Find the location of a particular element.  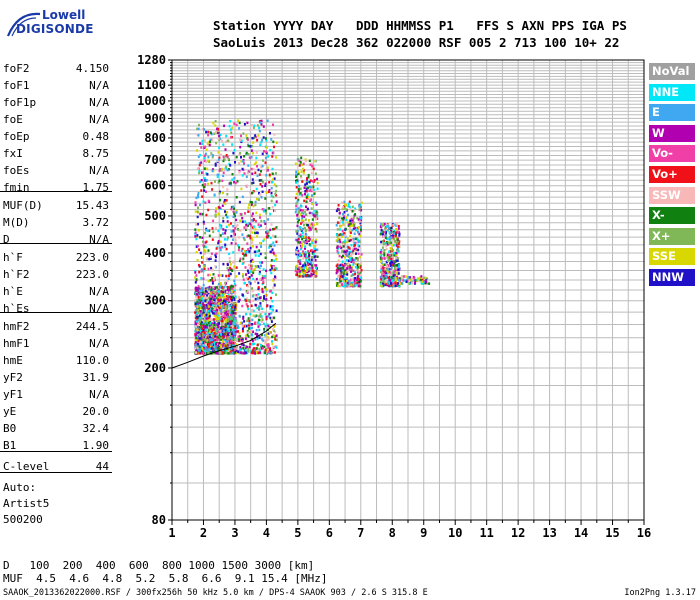

param-separator is located at coordinates (56, 451).